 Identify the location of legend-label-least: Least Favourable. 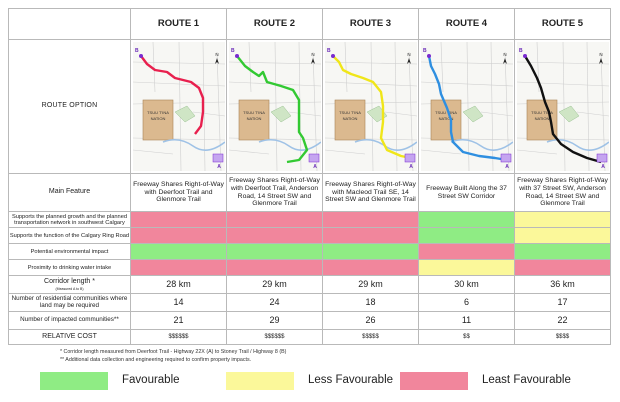
(526, 380).